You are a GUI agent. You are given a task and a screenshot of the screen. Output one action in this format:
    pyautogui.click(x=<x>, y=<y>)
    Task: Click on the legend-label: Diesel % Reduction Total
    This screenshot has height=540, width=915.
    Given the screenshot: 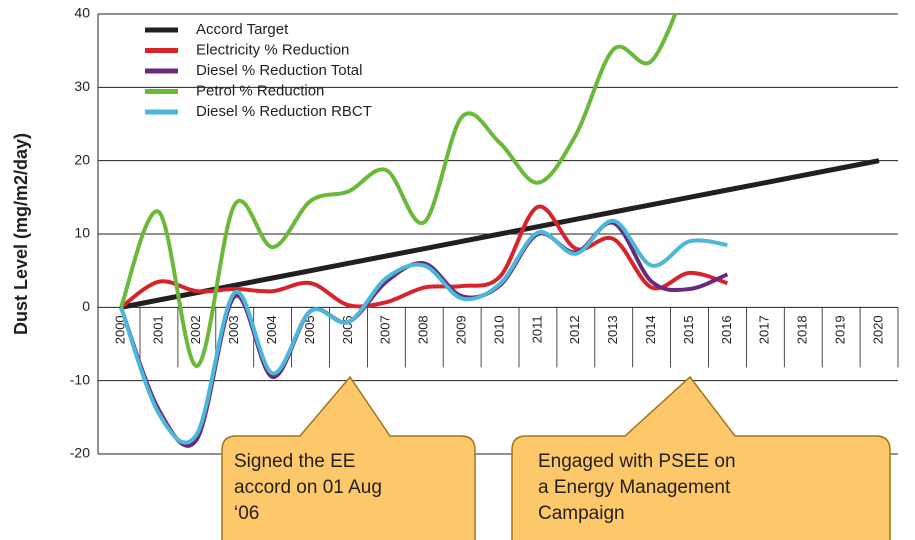 What is the action you would take?
    pyautogui.click(x=279, y=70)
    